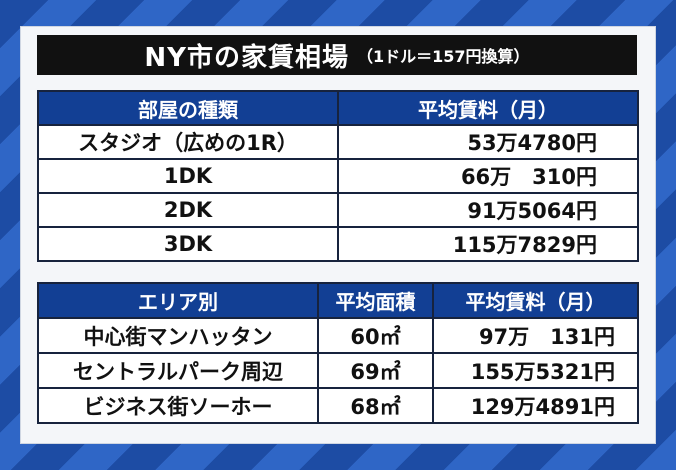 This screenshot has height=470, width=676. Describe the element at coordinates (178, 370) in the screenshot. I see `area-name-cell: セントラルパーク周辺` at that location.